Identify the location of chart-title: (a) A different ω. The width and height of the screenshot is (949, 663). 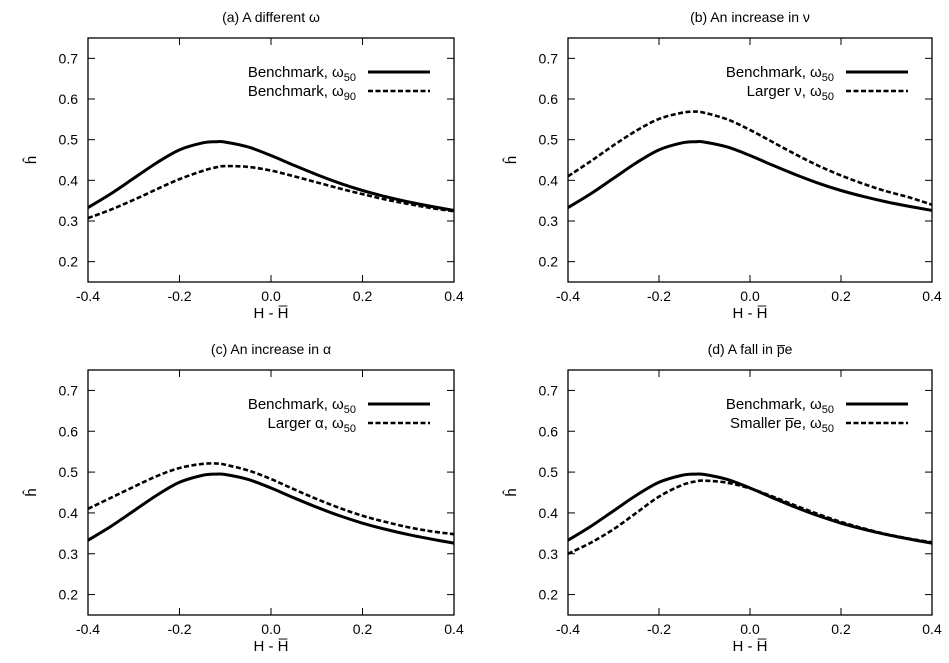
(271, 17).